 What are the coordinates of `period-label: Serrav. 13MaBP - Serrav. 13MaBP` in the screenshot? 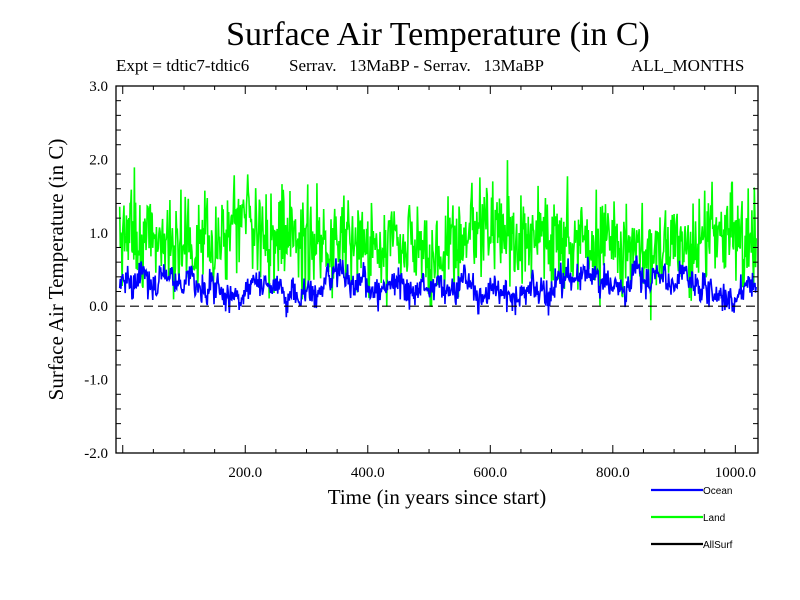 It's located at (416, 65).